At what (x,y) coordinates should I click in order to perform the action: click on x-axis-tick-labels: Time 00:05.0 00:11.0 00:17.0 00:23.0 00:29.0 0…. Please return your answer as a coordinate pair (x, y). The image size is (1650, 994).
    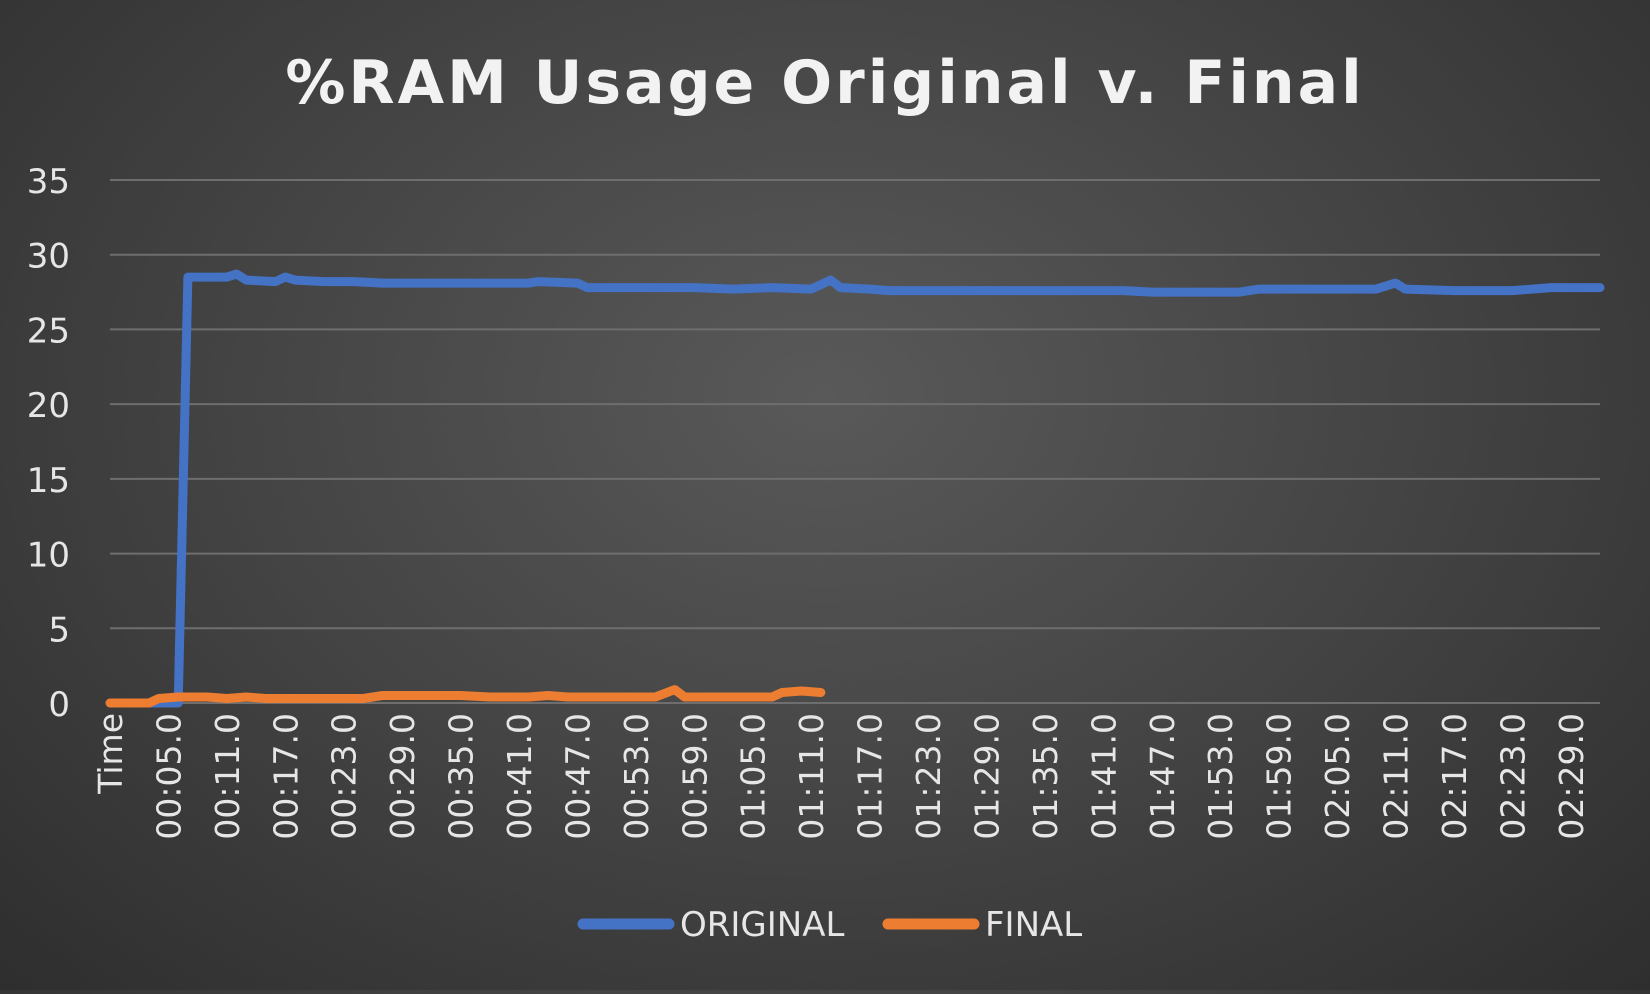
    Looking at the image, I should click on (841, 776).